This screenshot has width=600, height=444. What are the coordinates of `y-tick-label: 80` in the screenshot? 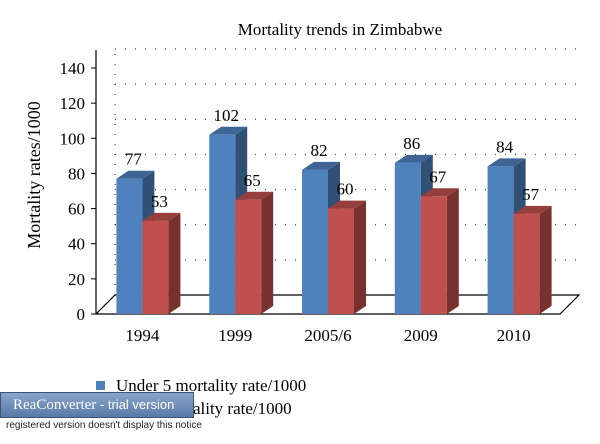 It's located at (76, 173).